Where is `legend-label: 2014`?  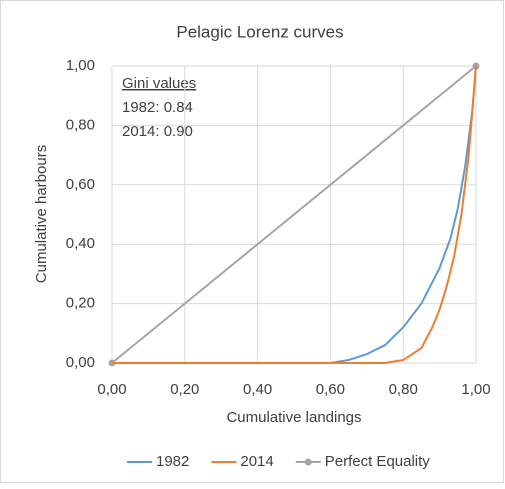
legend-label: 2014 is located at coordinates (256, 461).